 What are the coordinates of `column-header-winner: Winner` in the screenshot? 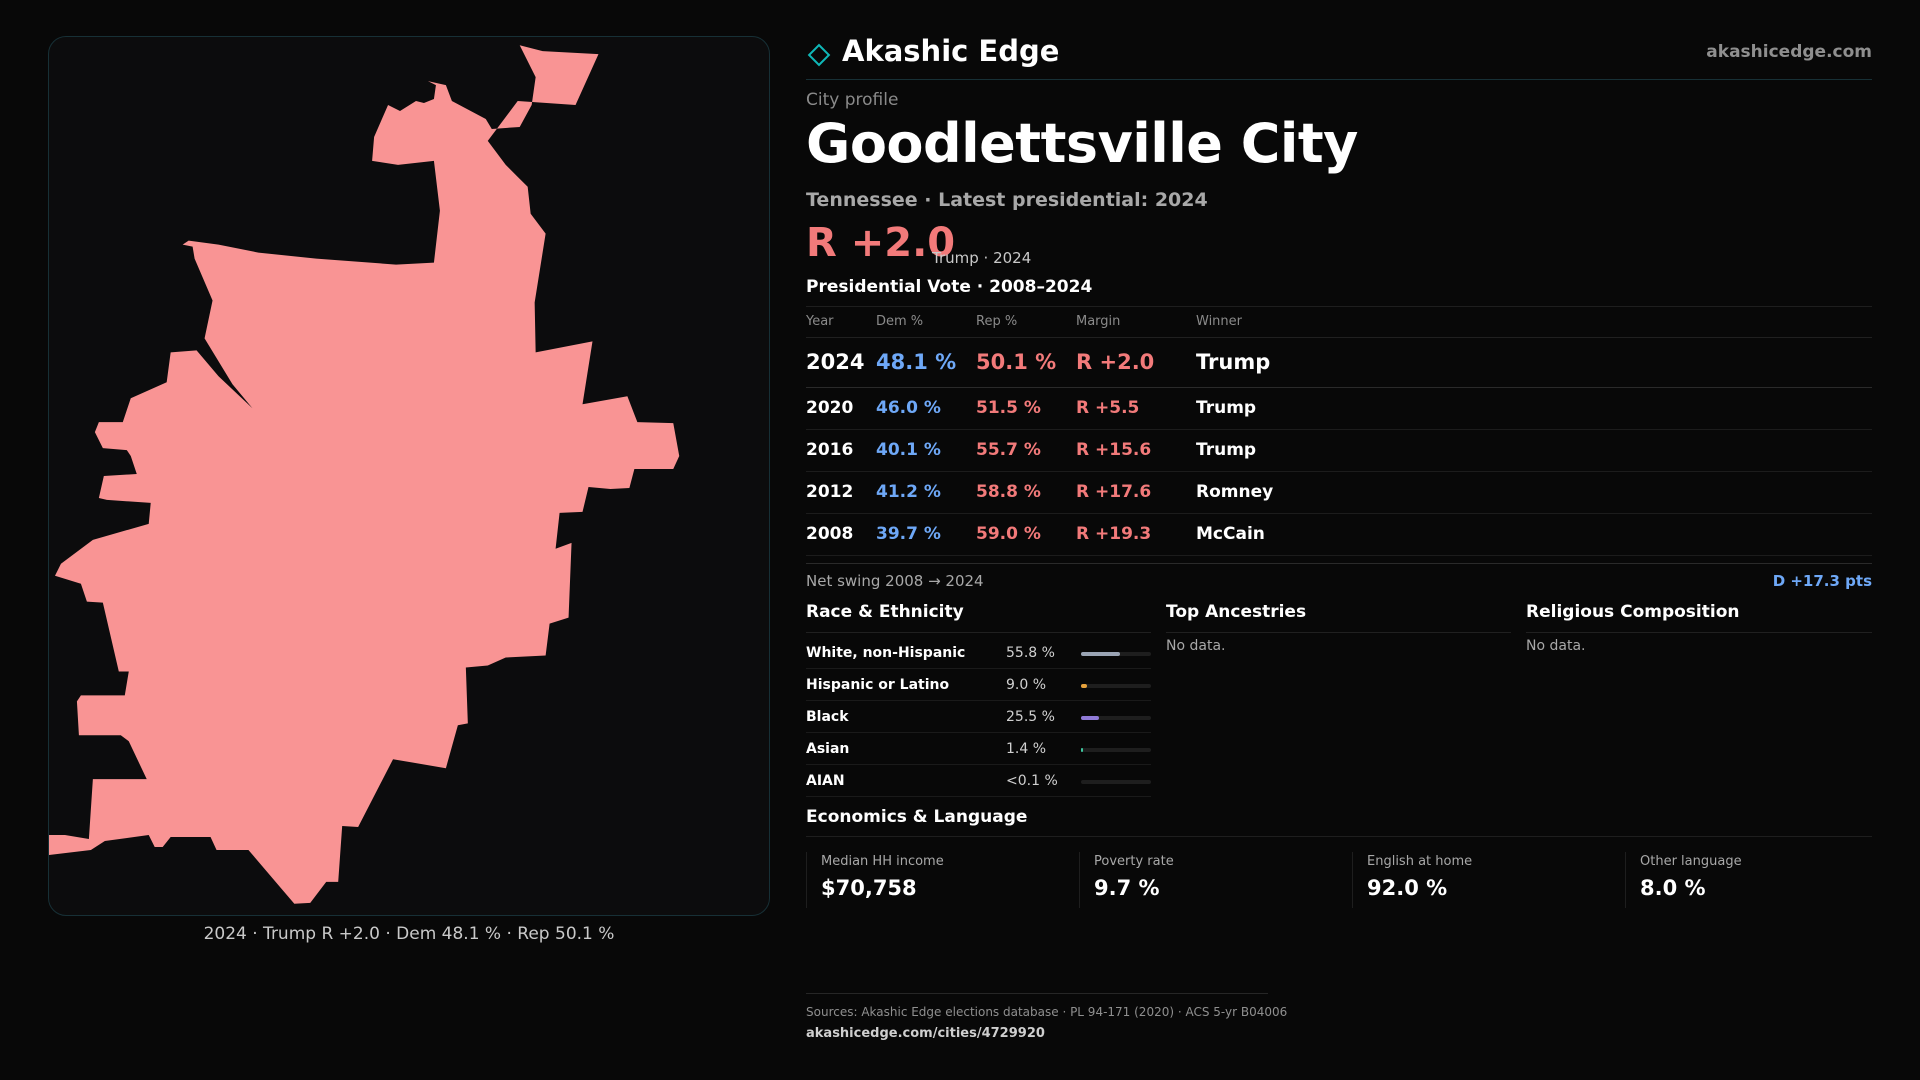 It's located at (1219, 321).